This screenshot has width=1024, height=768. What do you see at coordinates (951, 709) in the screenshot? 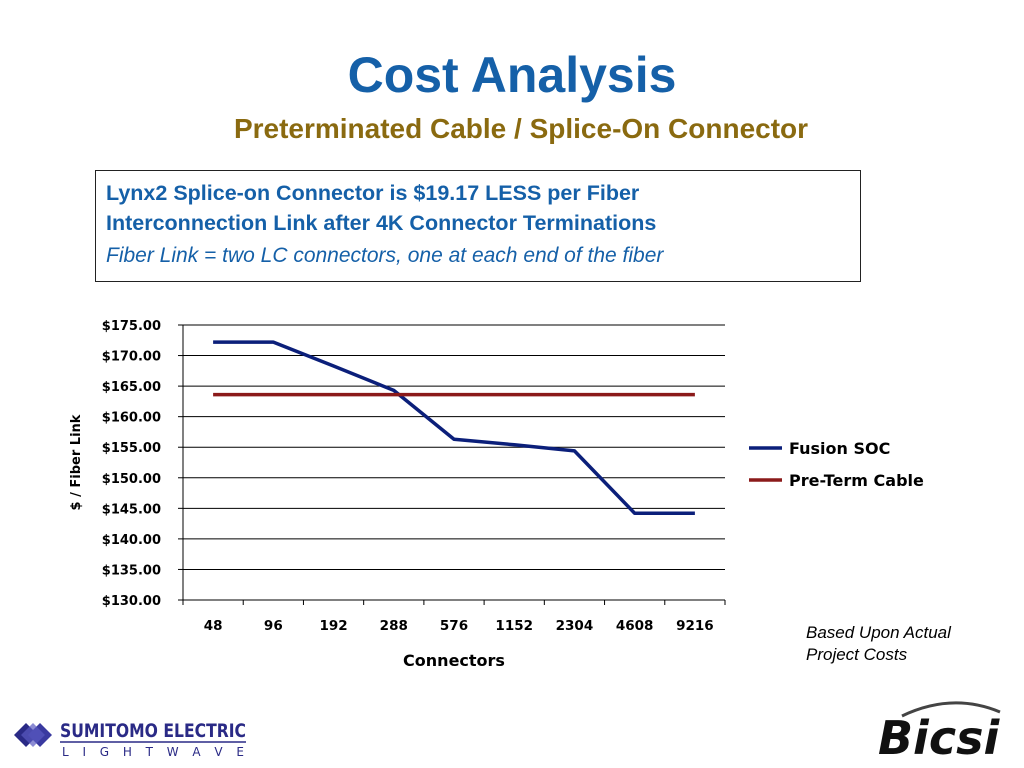
I see `bicsi-swoosh-icon` at bounding box center [951, 709].